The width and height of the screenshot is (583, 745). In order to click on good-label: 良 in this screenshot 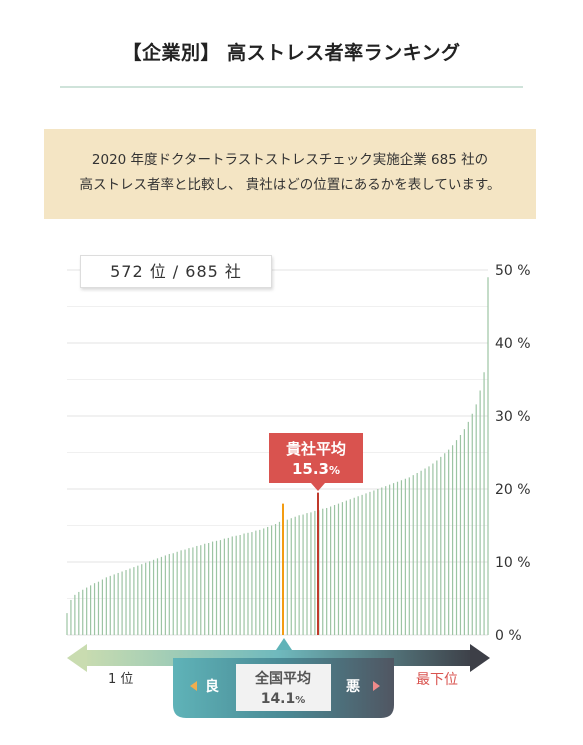, I will do `click(212, 686)`.